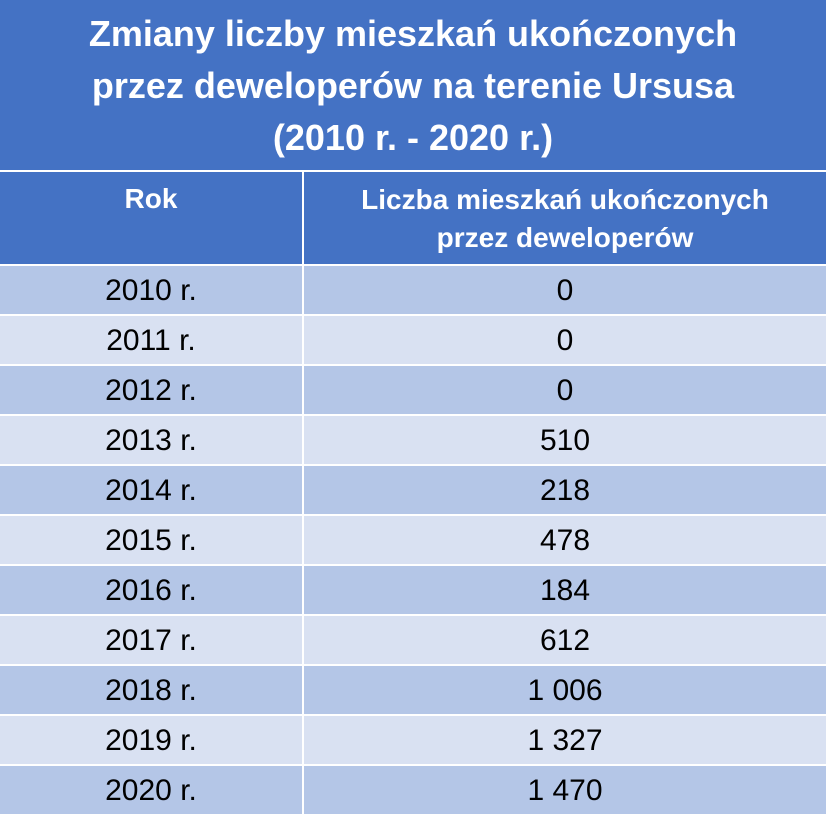 Image resolution: width=826 pixels, height=816 pixels. What do you see at coordinates (152, 540) in the screenshot?
I see `year-cell: 2015 r.` at bounding box center [152, 540].